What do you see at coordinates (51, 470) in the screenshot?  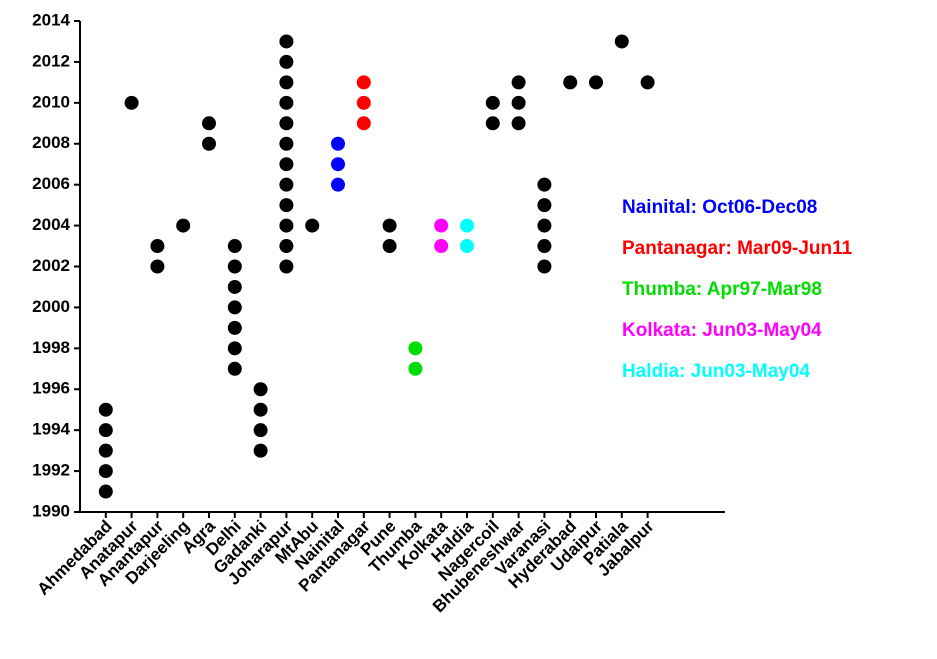 I see `y-tick-label: 1992` at bounding box center [51, 470].